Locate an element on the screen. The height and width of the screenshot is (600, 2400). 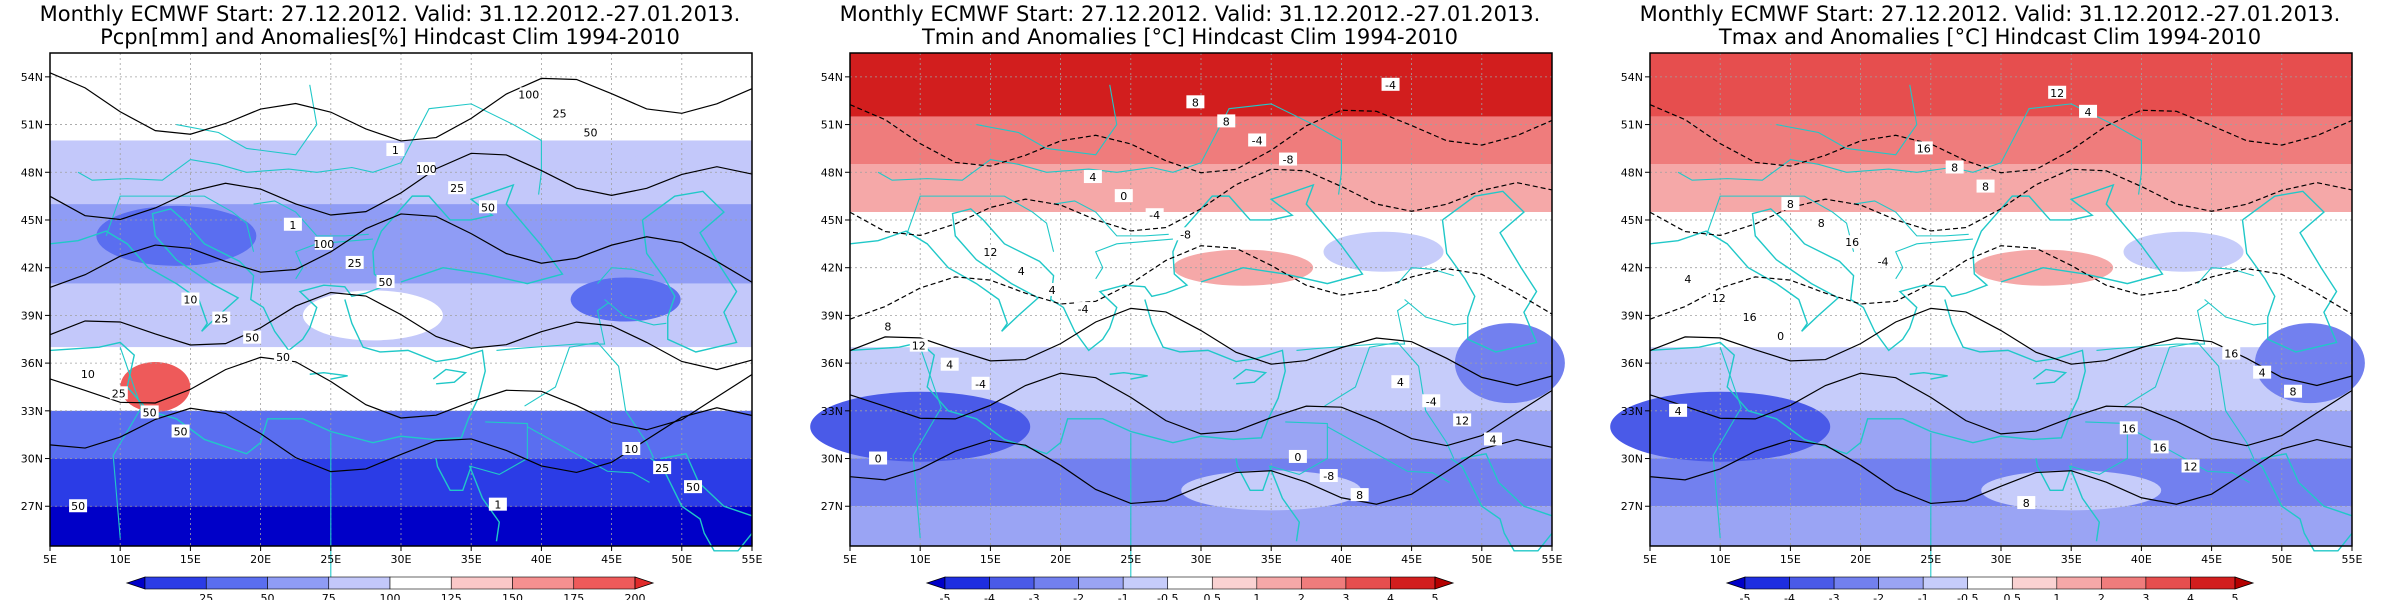
lon-tick-label: 25E is located at coordinates (330, 559).